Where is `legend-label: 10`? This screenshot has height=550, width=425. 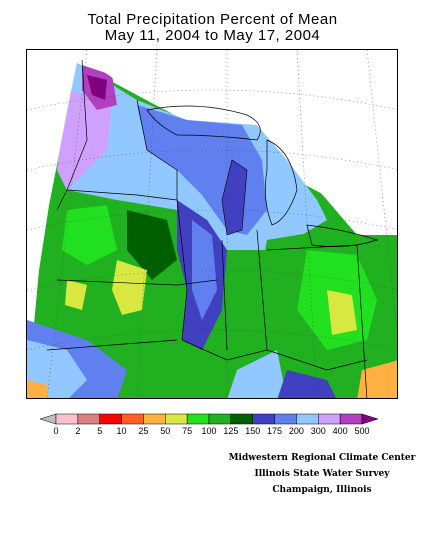 legend-label: 10 is located at coordinates (121, 431).